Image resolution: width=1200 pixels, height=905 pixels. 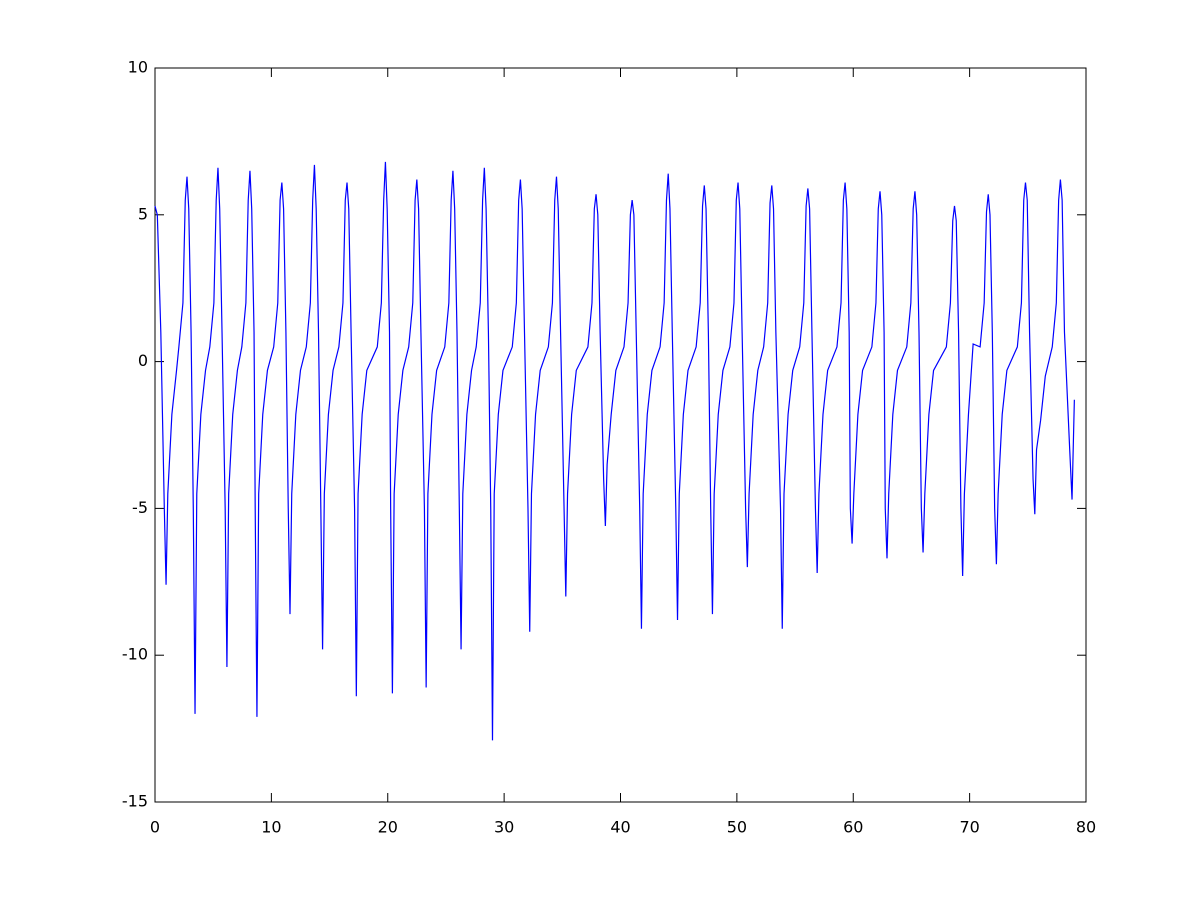 I want to click on x-tick-label: 50, so click(x=737, y=827).